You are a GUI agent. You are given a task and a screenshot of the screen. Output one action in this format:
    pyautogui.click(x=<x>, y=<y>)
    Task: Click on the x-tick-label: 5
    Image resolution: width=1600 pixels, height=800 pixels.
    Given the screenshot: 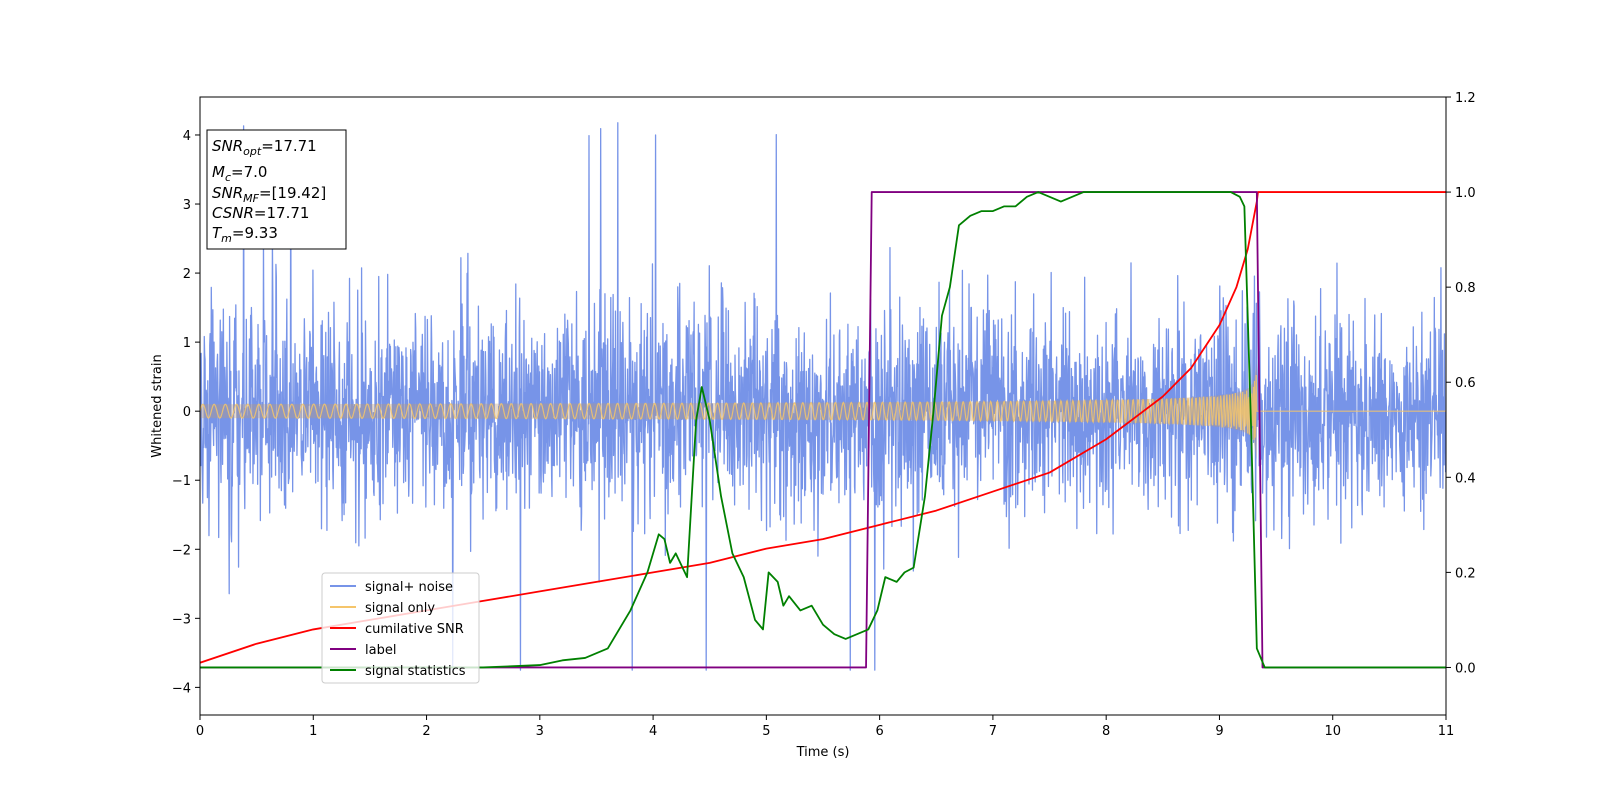 What is the action you would take?
    pyautogui.click(x=766, y=731)
    